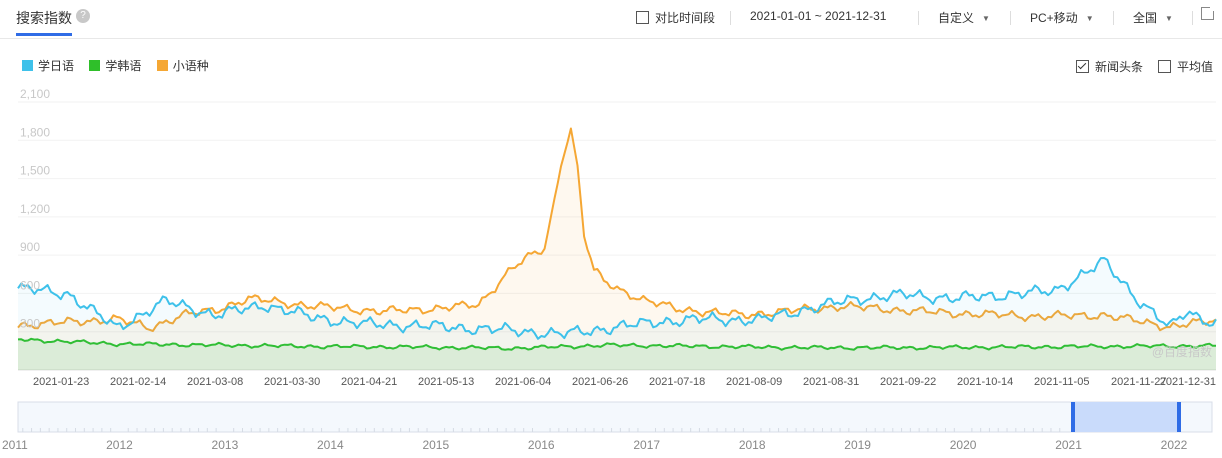 The height and width of the screenshot is (458, 1222). What do you see at coordinates (985, 382) in the screenshot?
I see `x-tick-label: 2021-10-14` at bounding box center [985, 382].